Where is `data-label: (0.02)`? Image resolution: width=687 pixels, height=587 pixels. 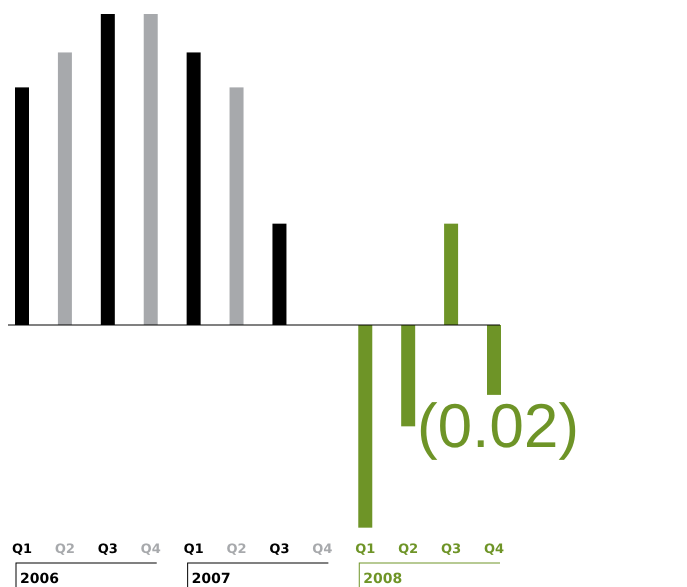 data-label: (0.02) is located at coordinates (498, 426).